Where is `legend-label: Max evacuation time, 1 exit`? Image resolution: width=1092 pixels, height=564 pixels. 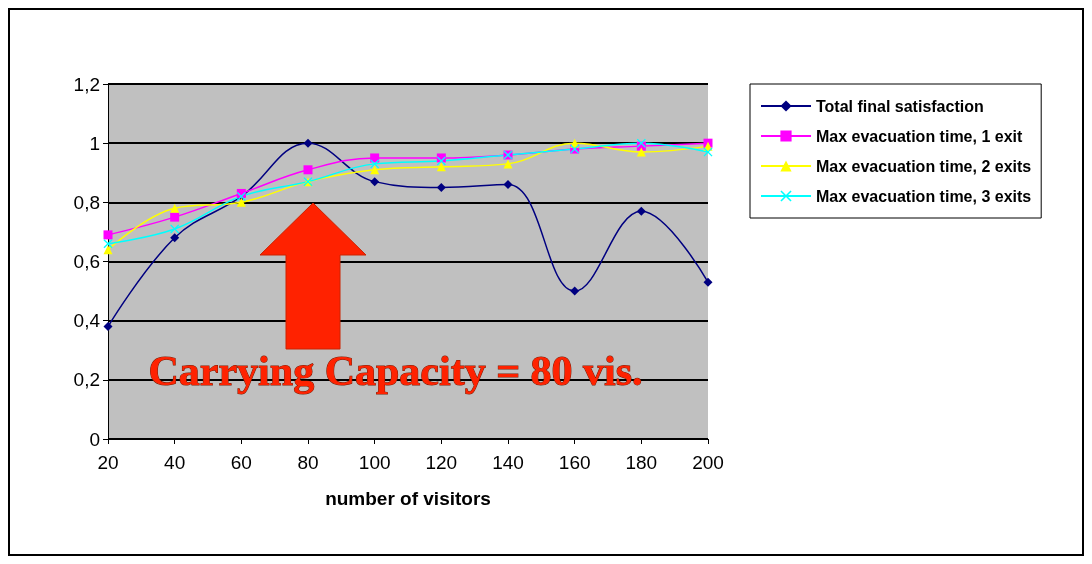 legend-label: Max evacuation time, 1 exit is located at coordinates (919, 136).